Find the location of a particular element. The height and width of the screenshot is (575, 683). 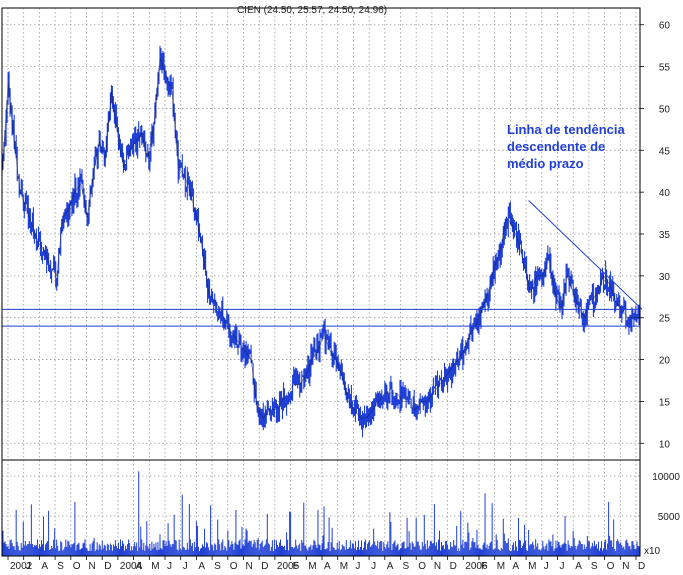

x-tick-label: 2004 is located at coordinates (131, 565).